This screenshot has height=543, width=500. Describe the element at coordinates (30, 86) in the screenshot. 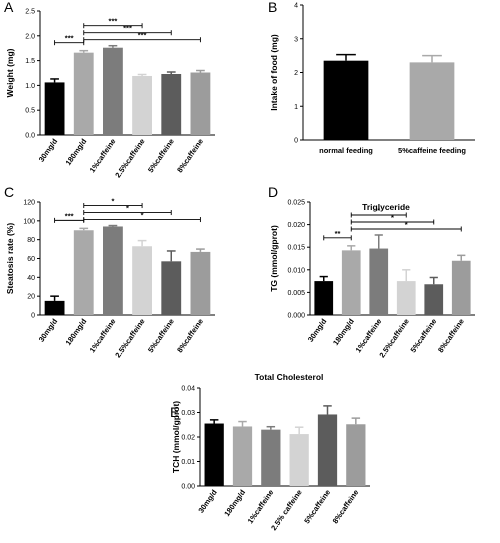

I see `y-tick-label: 1.0` at that location.